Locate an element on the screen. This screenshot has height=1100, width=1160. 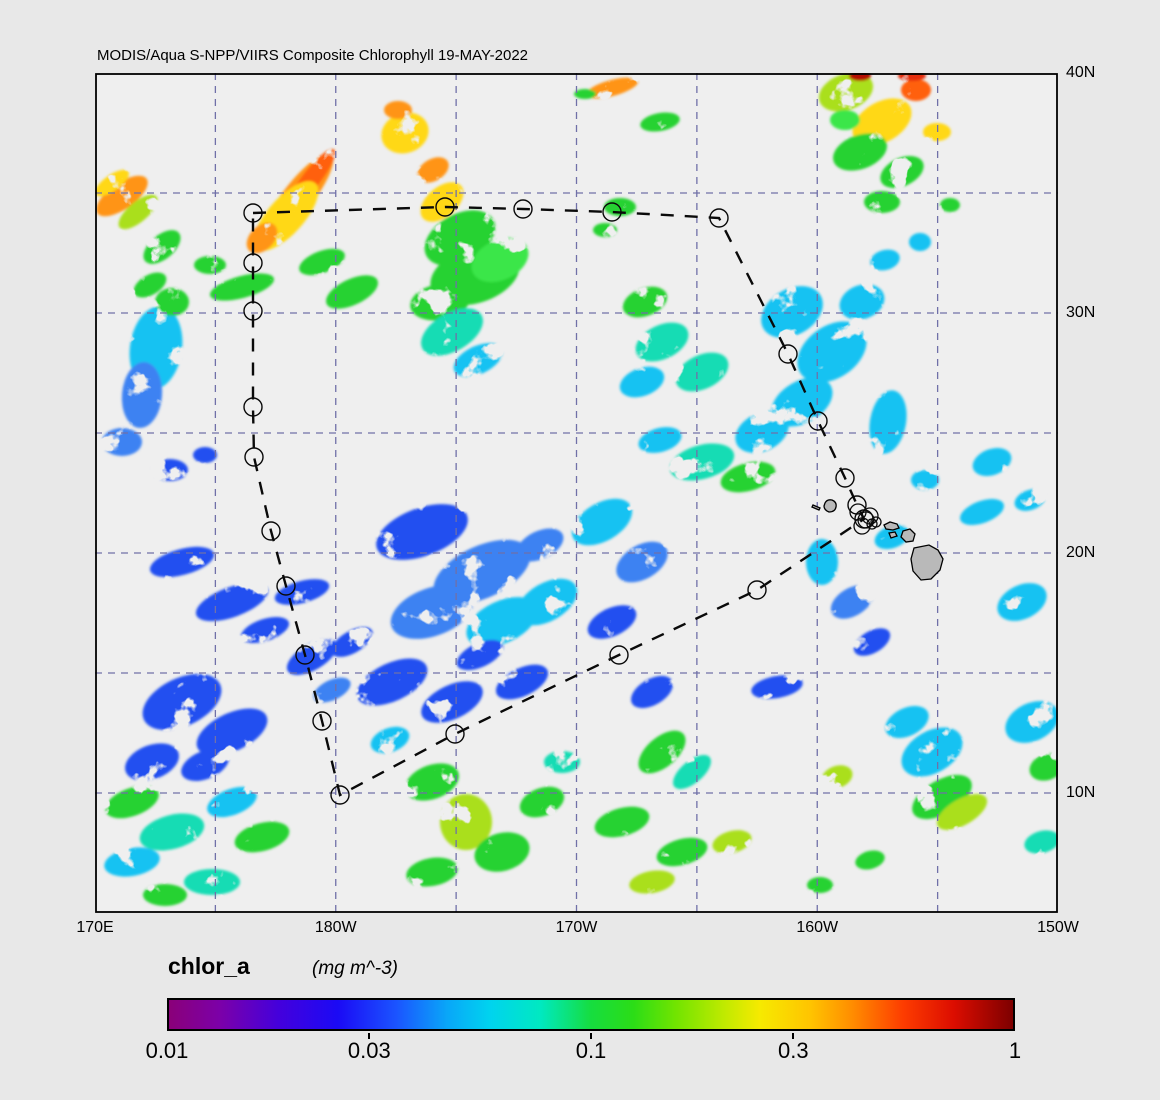
lon-label-170W: 170W is located at coordinates (576, 927).